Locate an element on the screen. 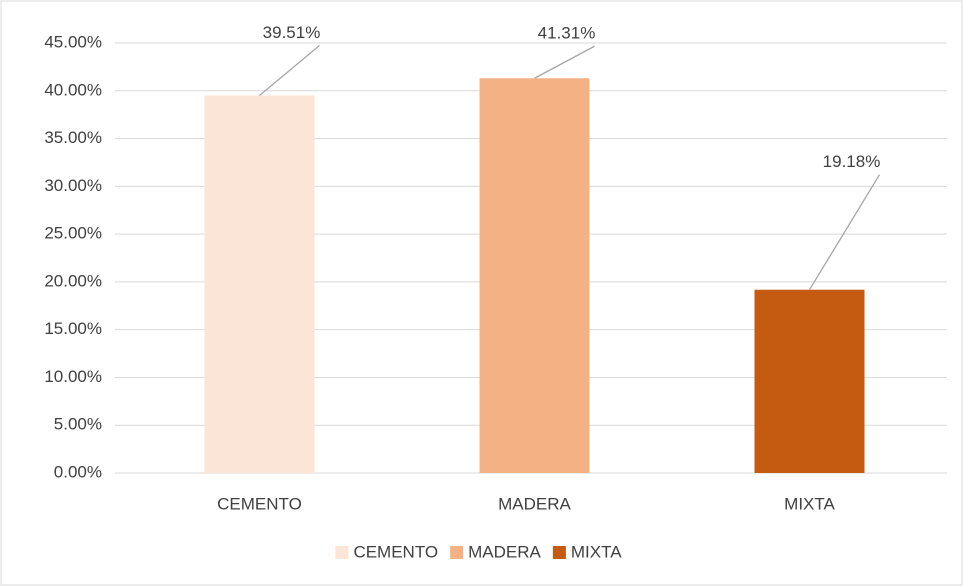  data-label: 41.31% is located at coordinates (567, 33).